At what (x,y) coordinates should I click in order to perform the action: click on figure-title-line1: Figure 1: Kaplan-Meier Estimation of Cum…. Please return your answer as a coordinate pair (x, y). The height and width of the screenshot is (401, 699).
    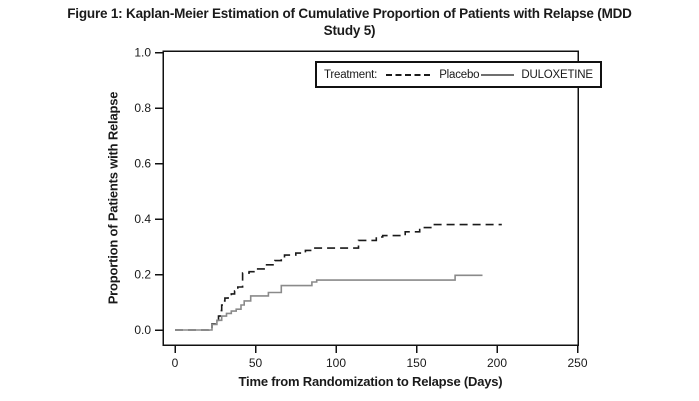
    Looking at the image, I should click on (349, 13).